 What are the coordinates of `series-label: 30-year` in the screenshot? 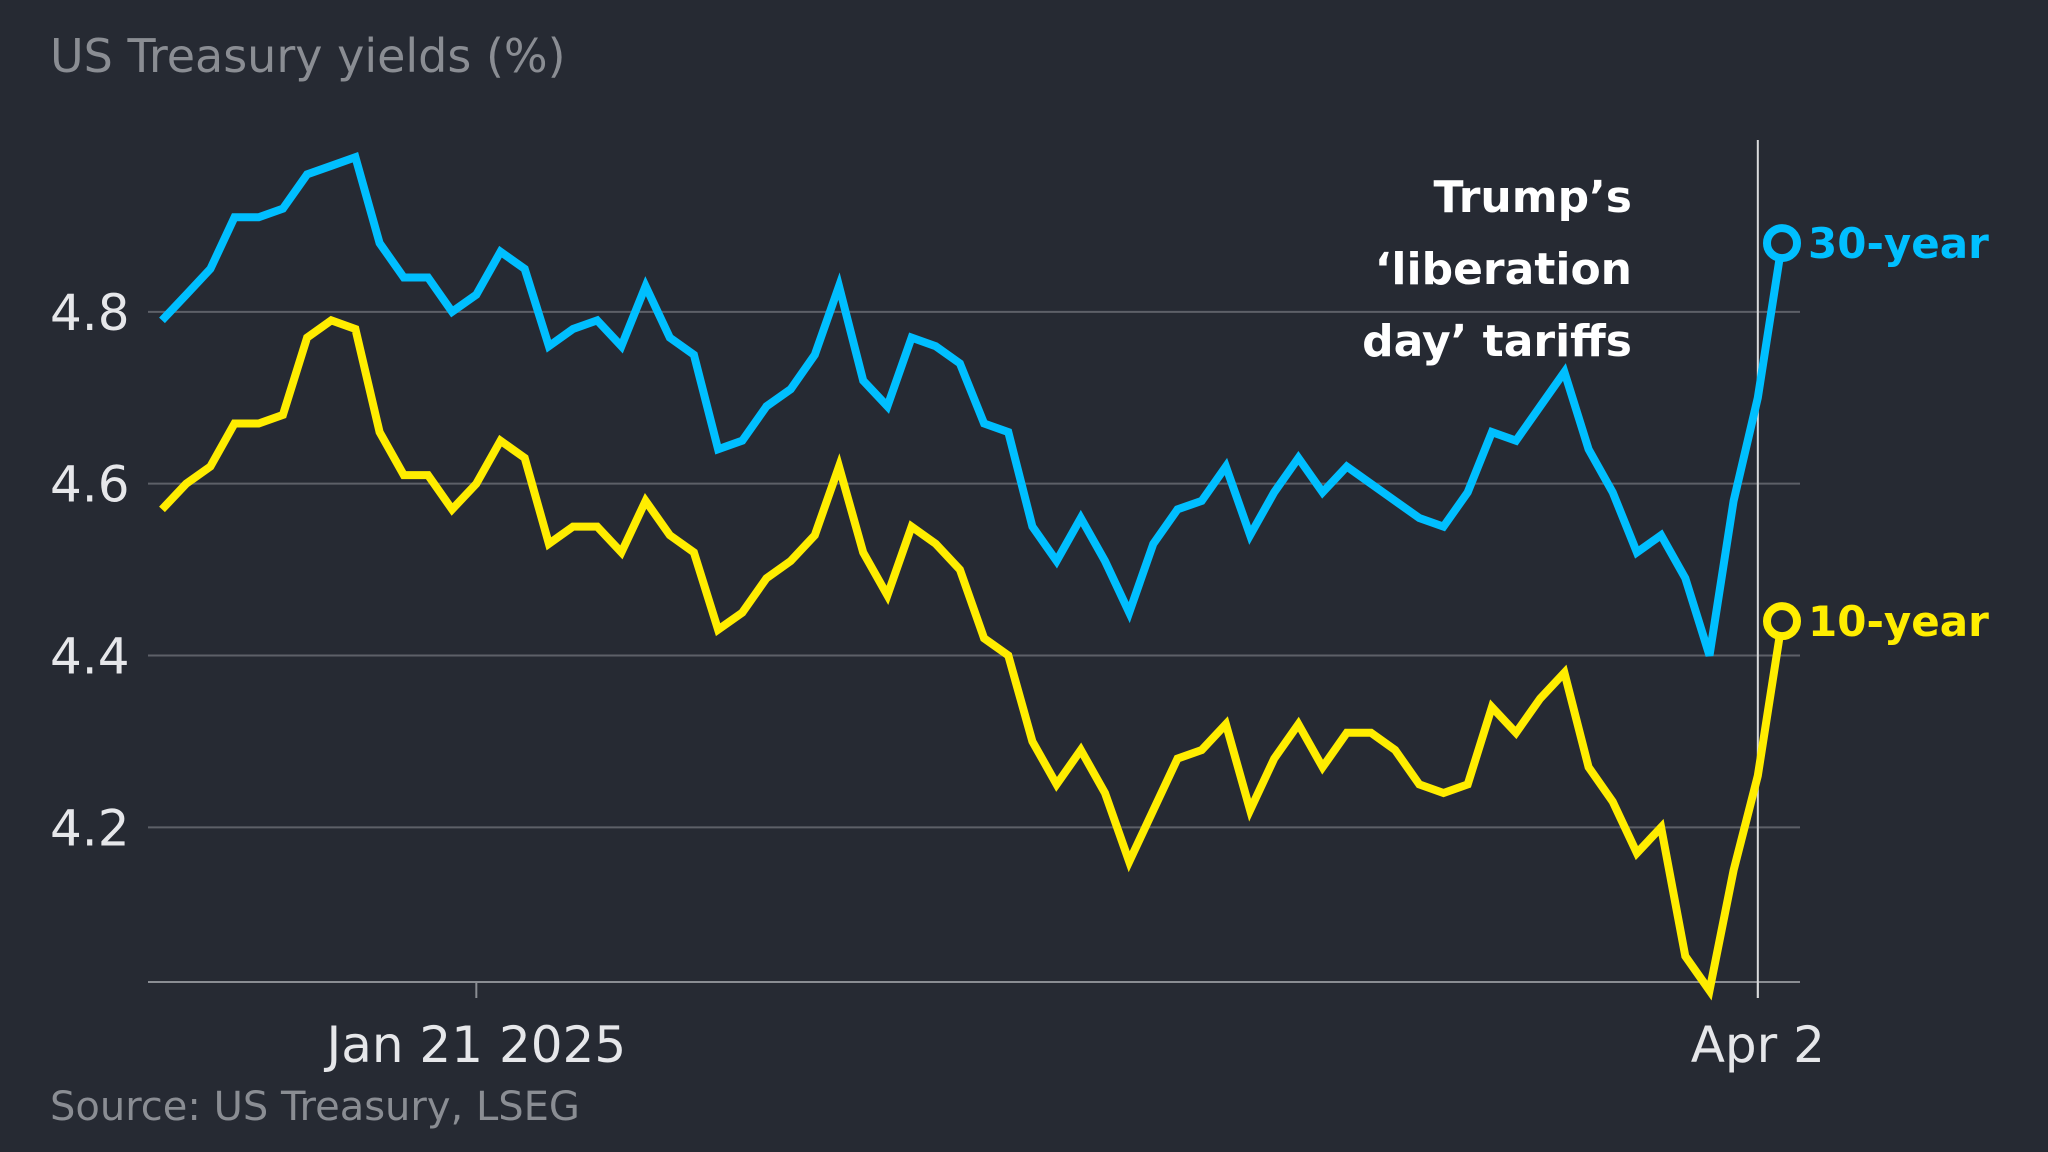 It's located at (1898, 243).